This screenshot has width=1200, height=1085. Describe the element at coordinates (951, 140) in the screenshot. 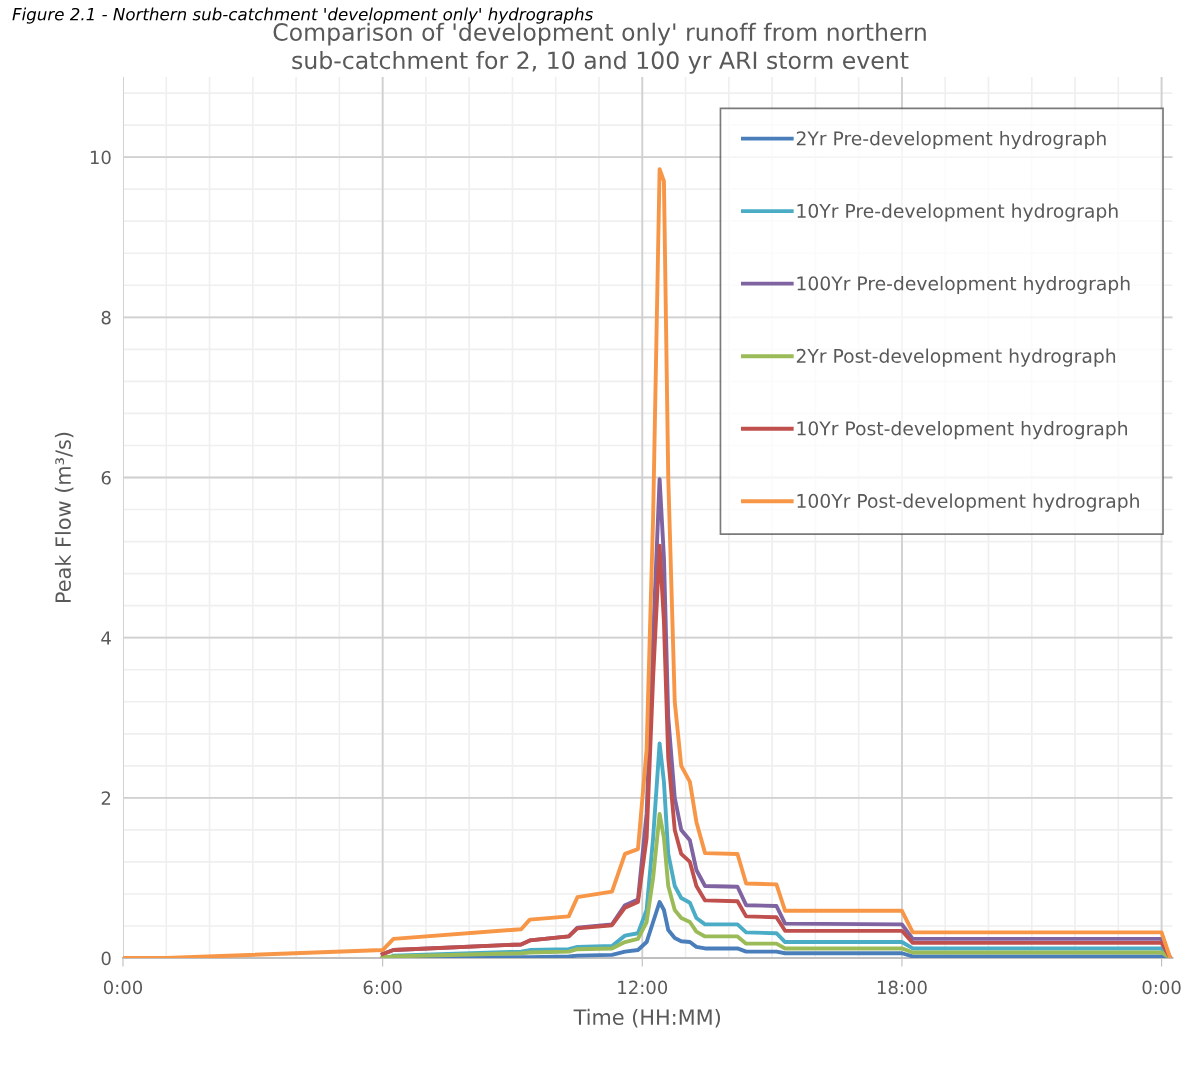

I see `legend-label: 2Yr Pre-development hydrograph` at that location.